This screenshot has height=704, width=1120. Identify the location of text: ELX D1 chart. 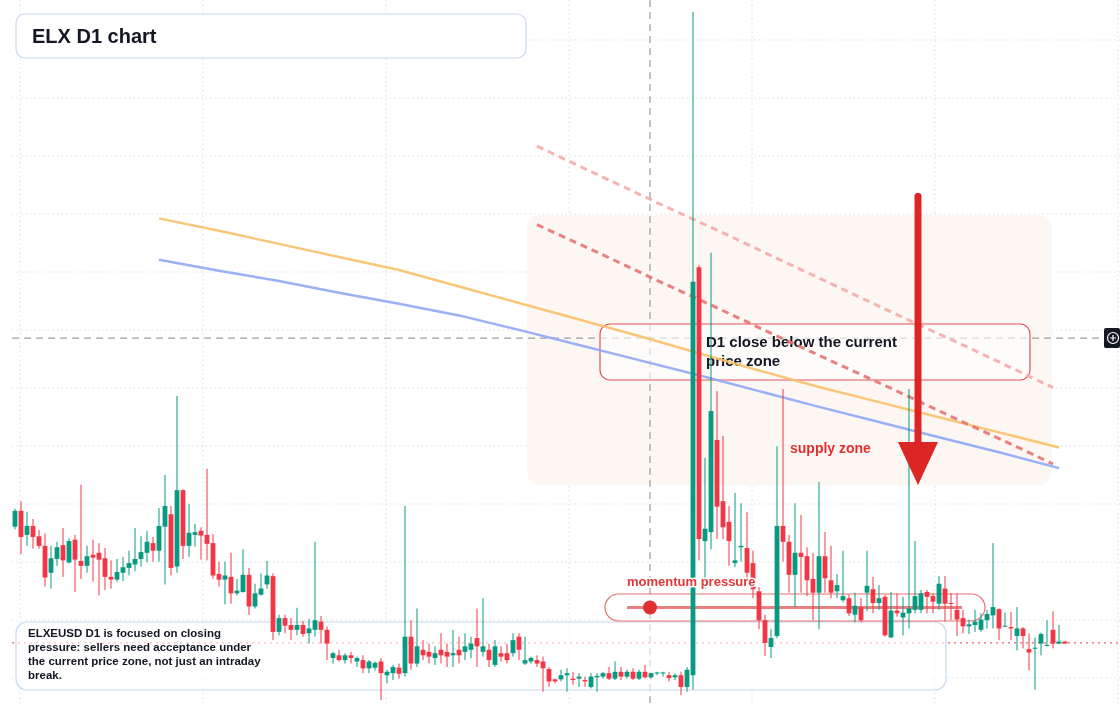
(94, 36).